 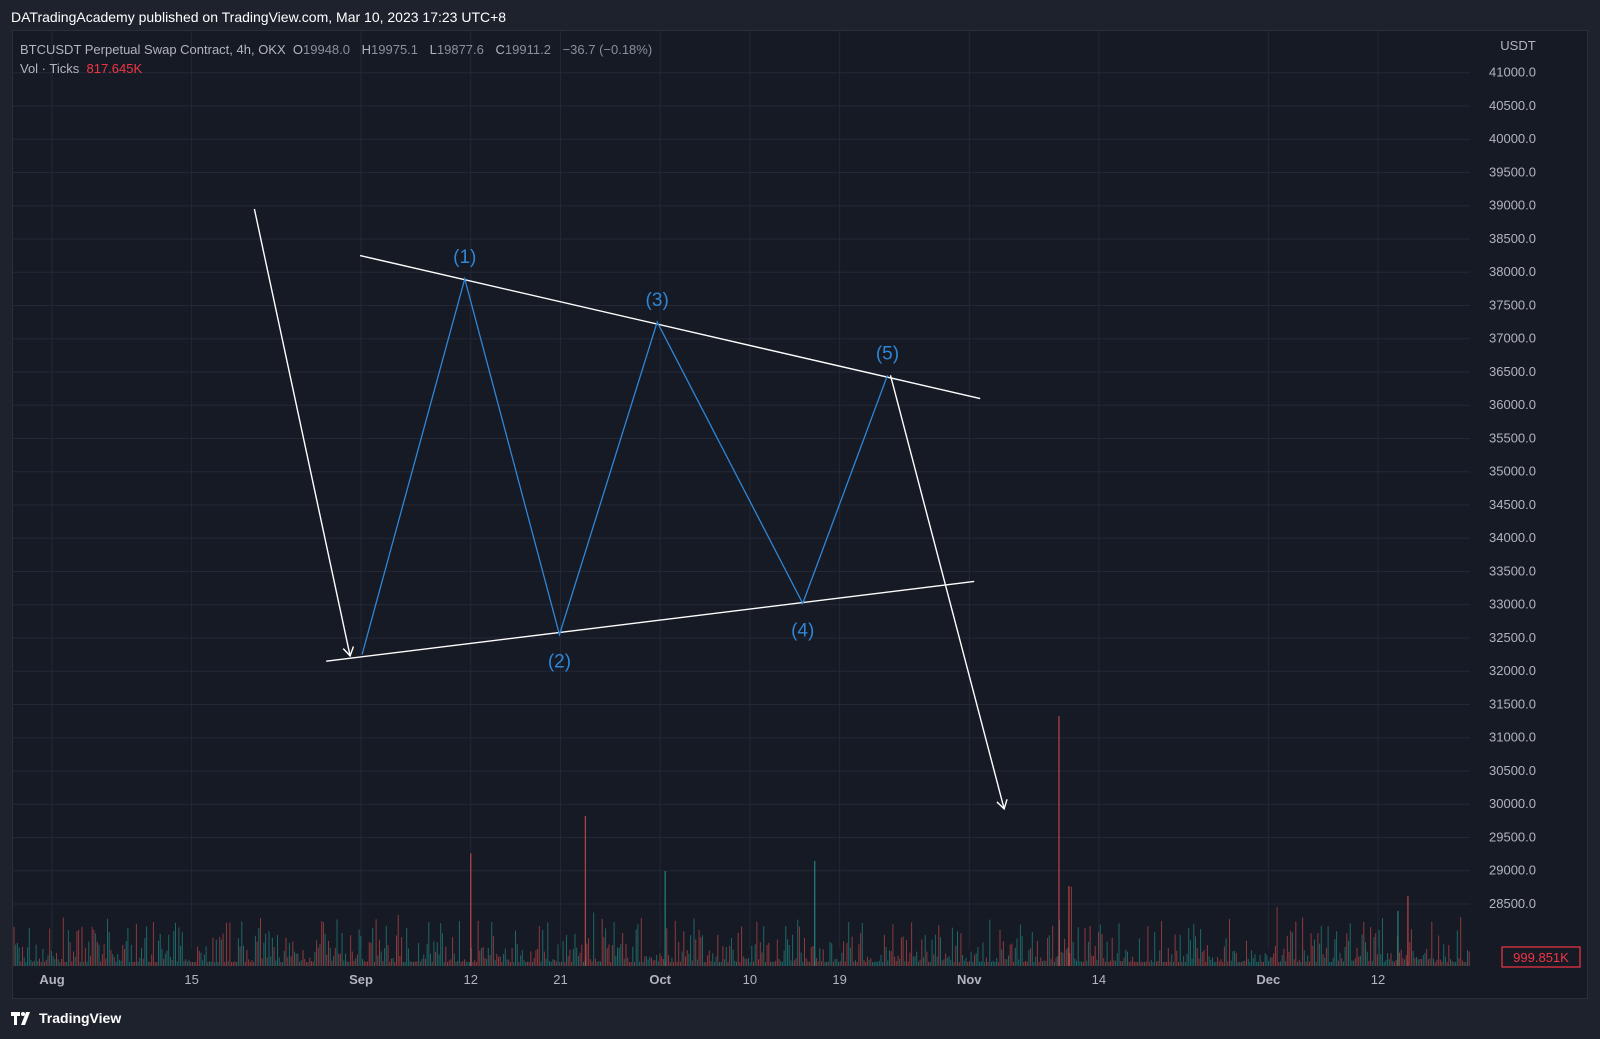 I want to click on x-tick-label: 19, so click(x=839, y=979).